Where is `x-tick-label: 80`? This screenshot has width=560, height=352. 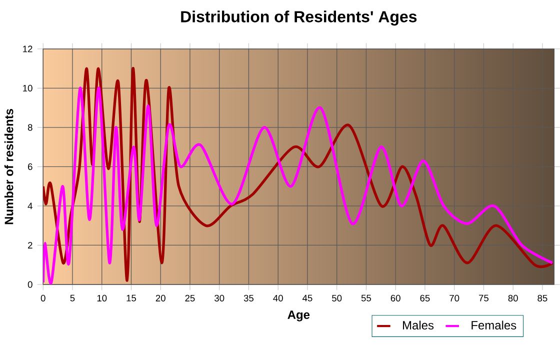 x-tick-label: 80 is located at coordinates (513, 298).